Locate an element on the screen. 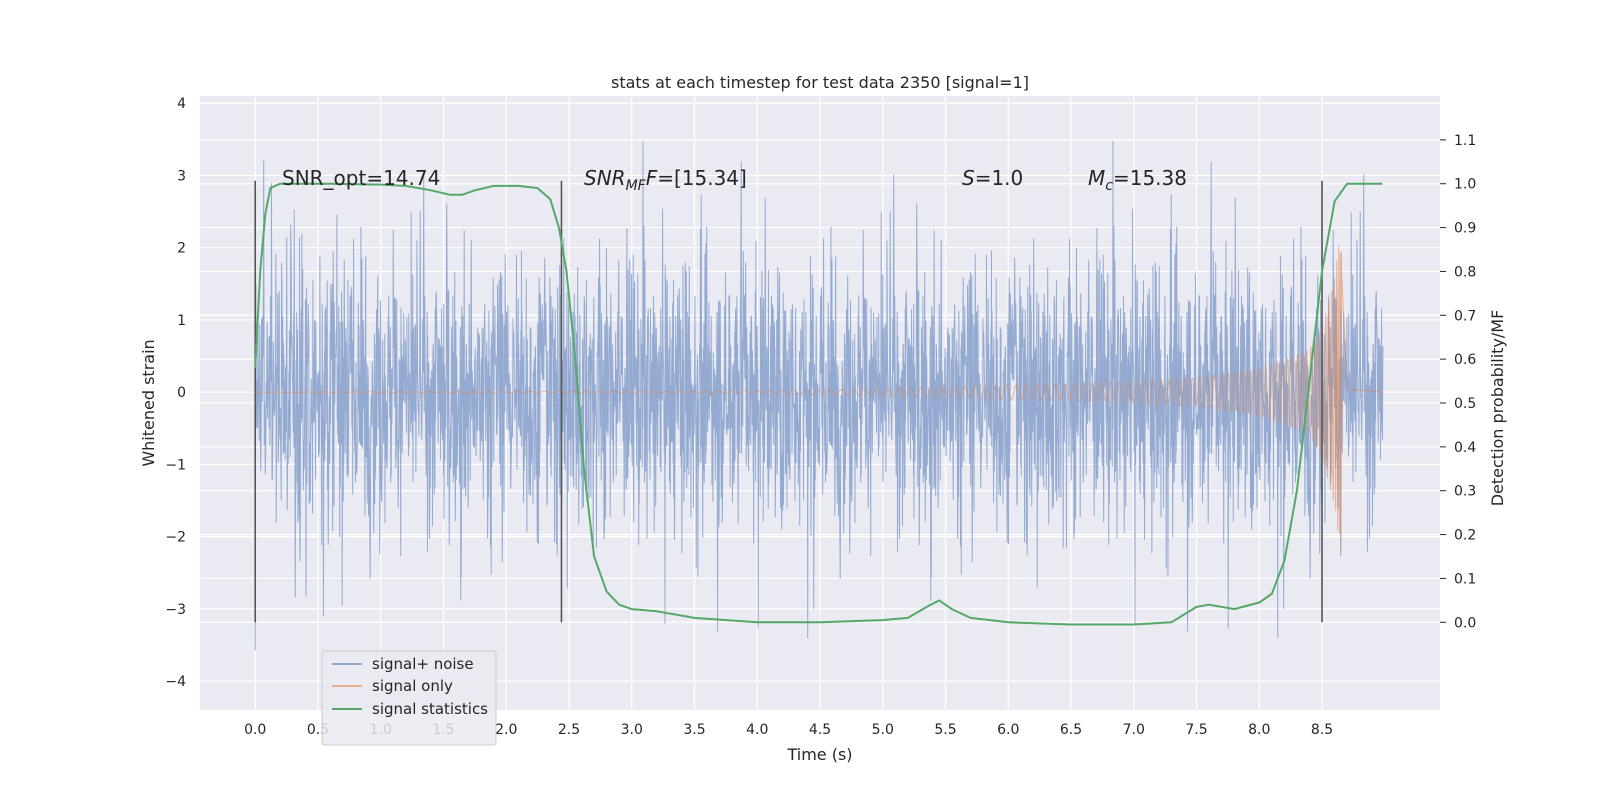  snr-mf-subscript: MF is located at coordinates (636, 186).